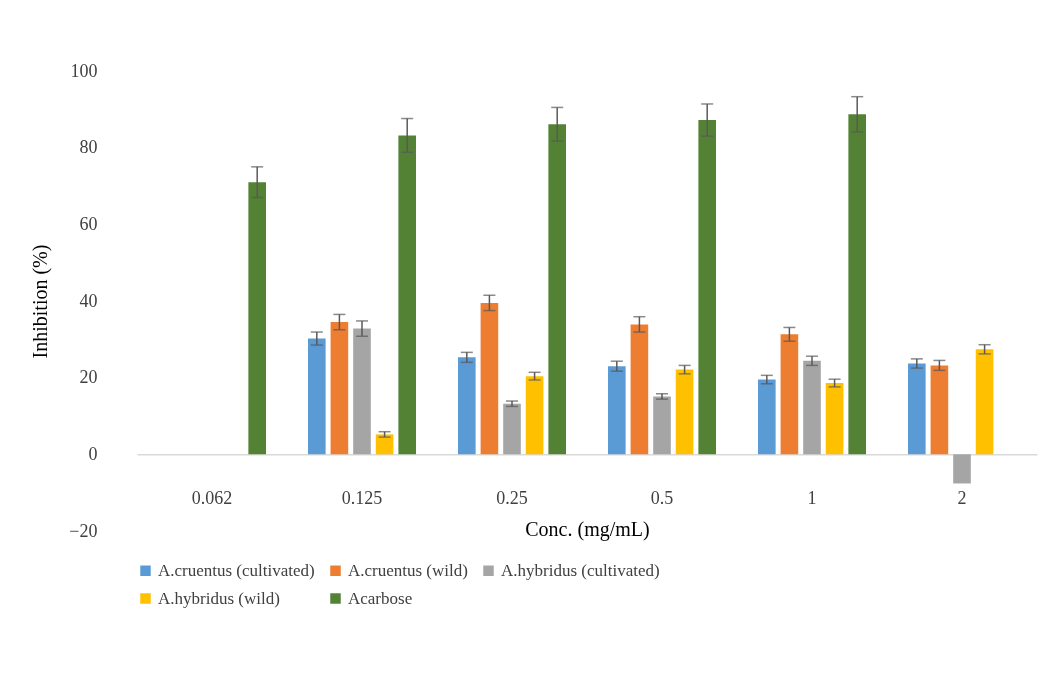 Image resolution: width=1044 pixels, height=681 pixels. What do you see at coordinates (41, 301) in the screenshot?
I see `y-axis-title: Inhibition (%)` at bounding box center [41, 301].